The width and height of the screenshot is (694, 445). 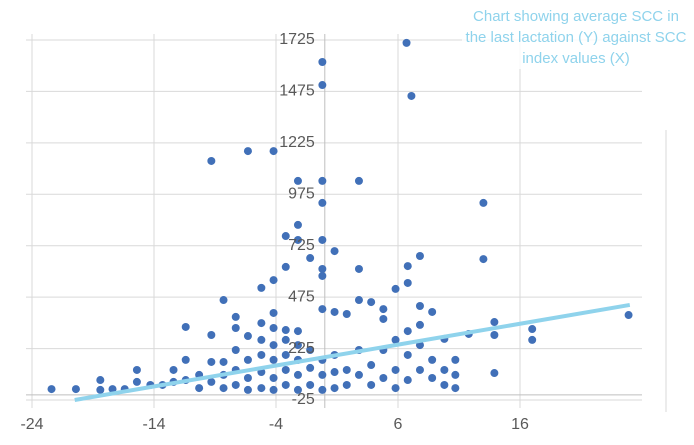 What do you see at coordinates (301, 194) in the screenshot?
I see `y-tick-label: 975` at bounding box center [301, 194].